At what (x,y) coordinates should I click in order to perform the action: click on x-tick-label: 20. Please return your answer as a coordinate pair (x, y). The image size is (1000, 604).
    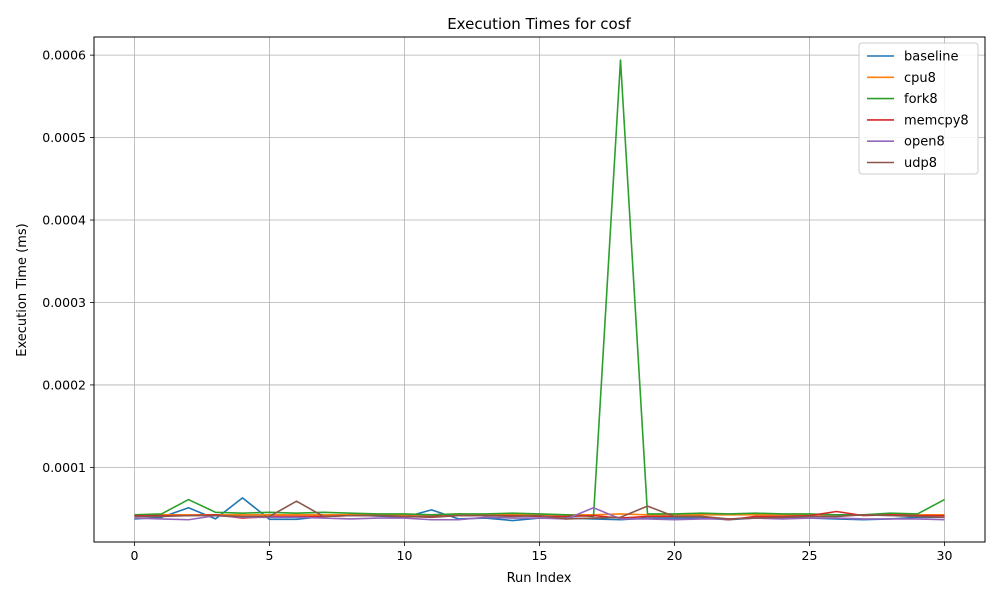
    Looking at the image, I should click on (675, 555).